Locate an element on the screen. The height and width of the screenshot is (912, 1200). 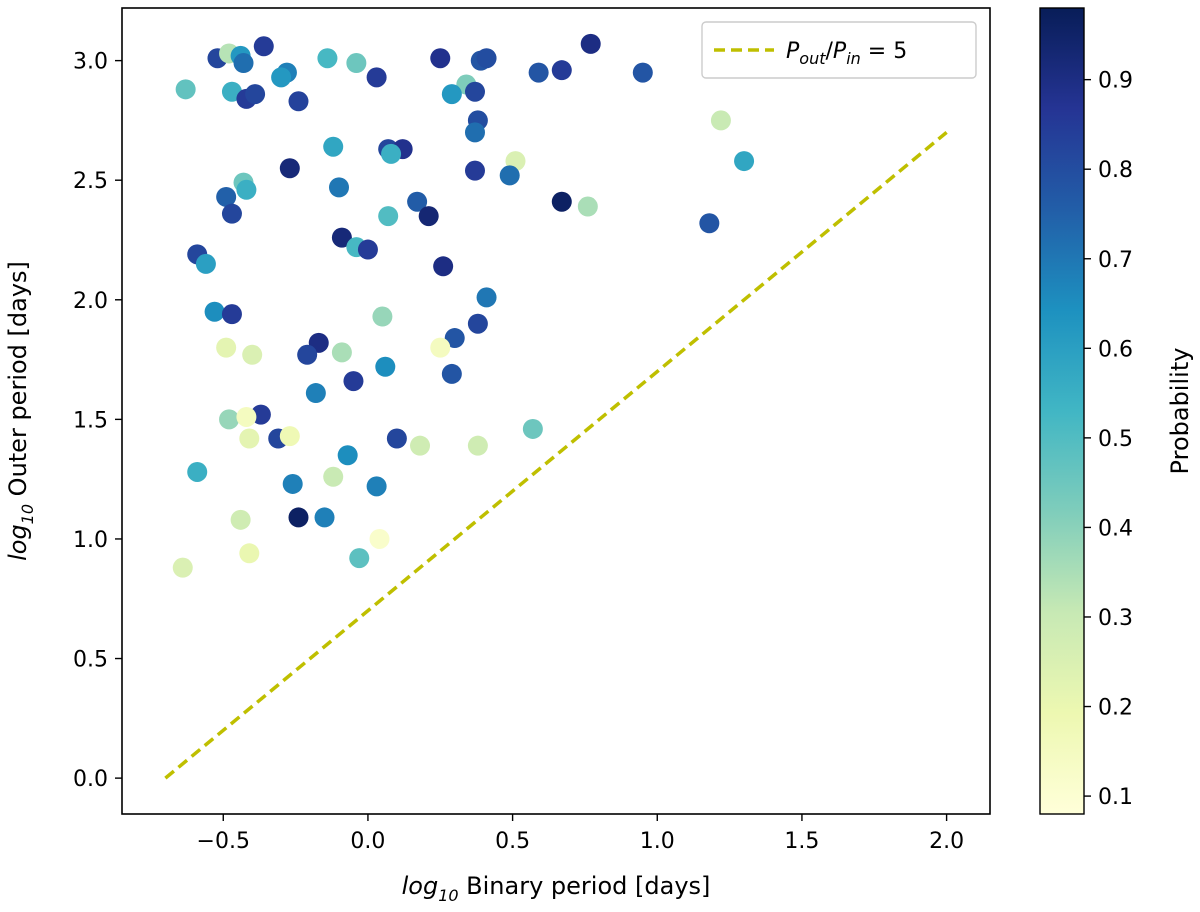
colorbar-tick-label: 0.4 is located at coordinates (1115, 528).